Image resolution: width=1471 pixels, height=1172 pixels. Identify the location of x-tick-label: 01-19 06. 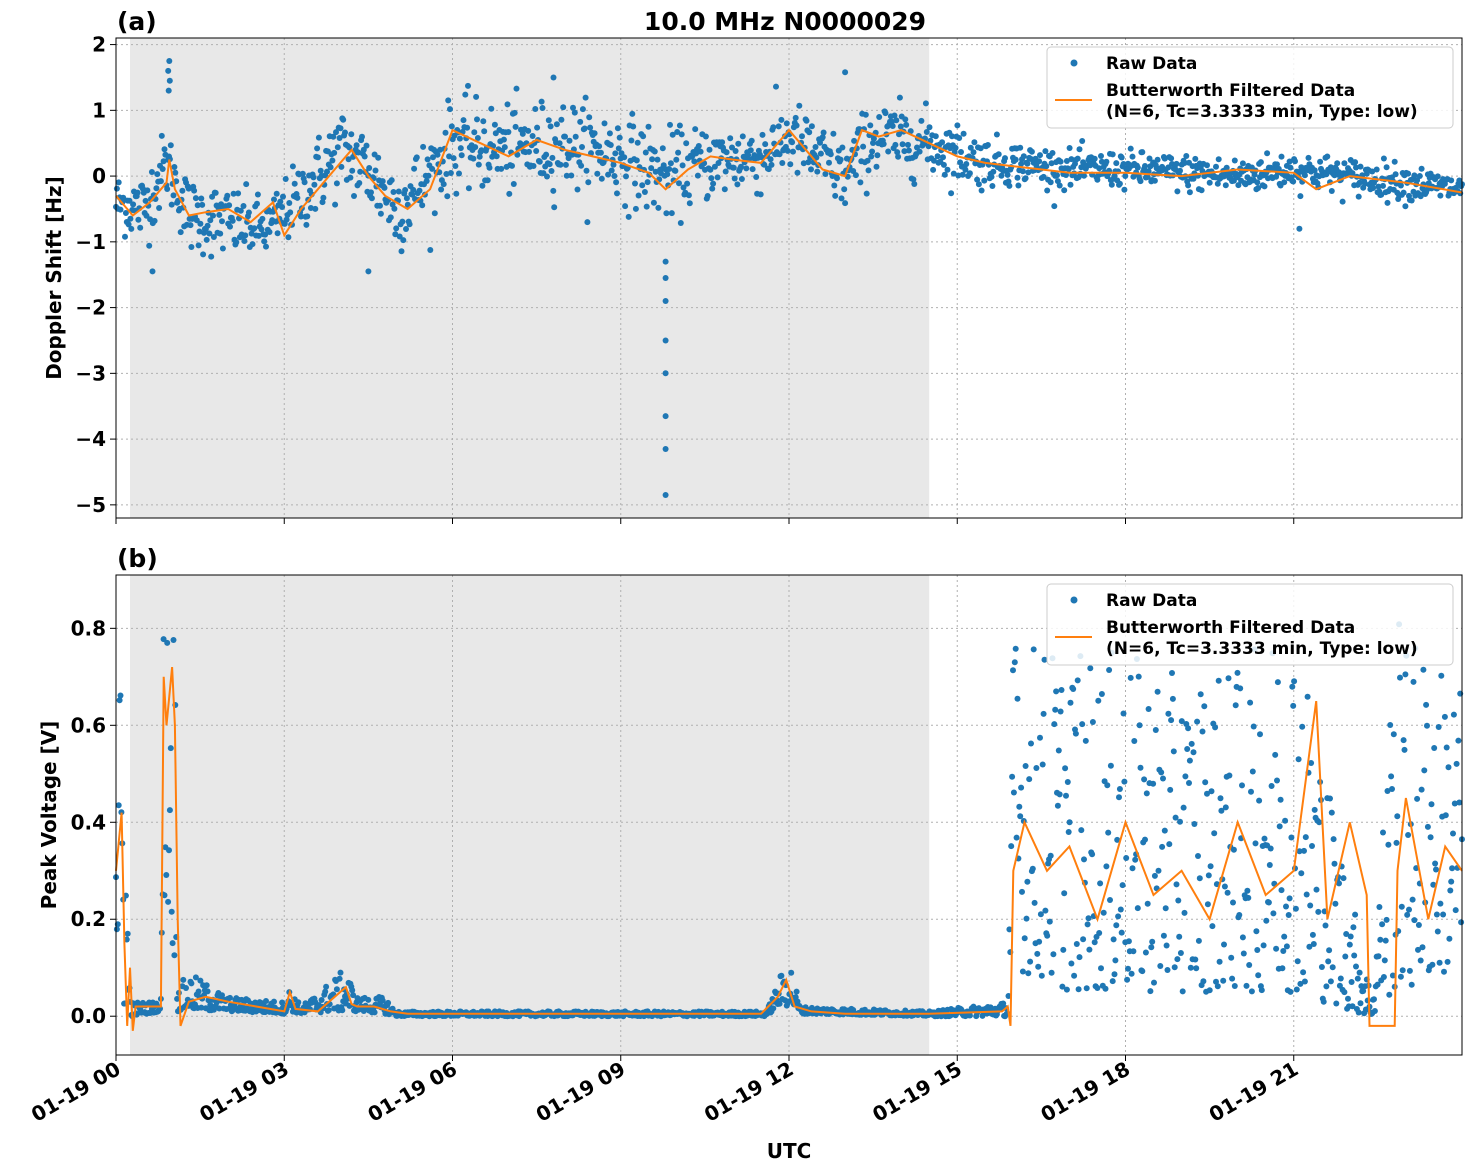
(412, 1092).